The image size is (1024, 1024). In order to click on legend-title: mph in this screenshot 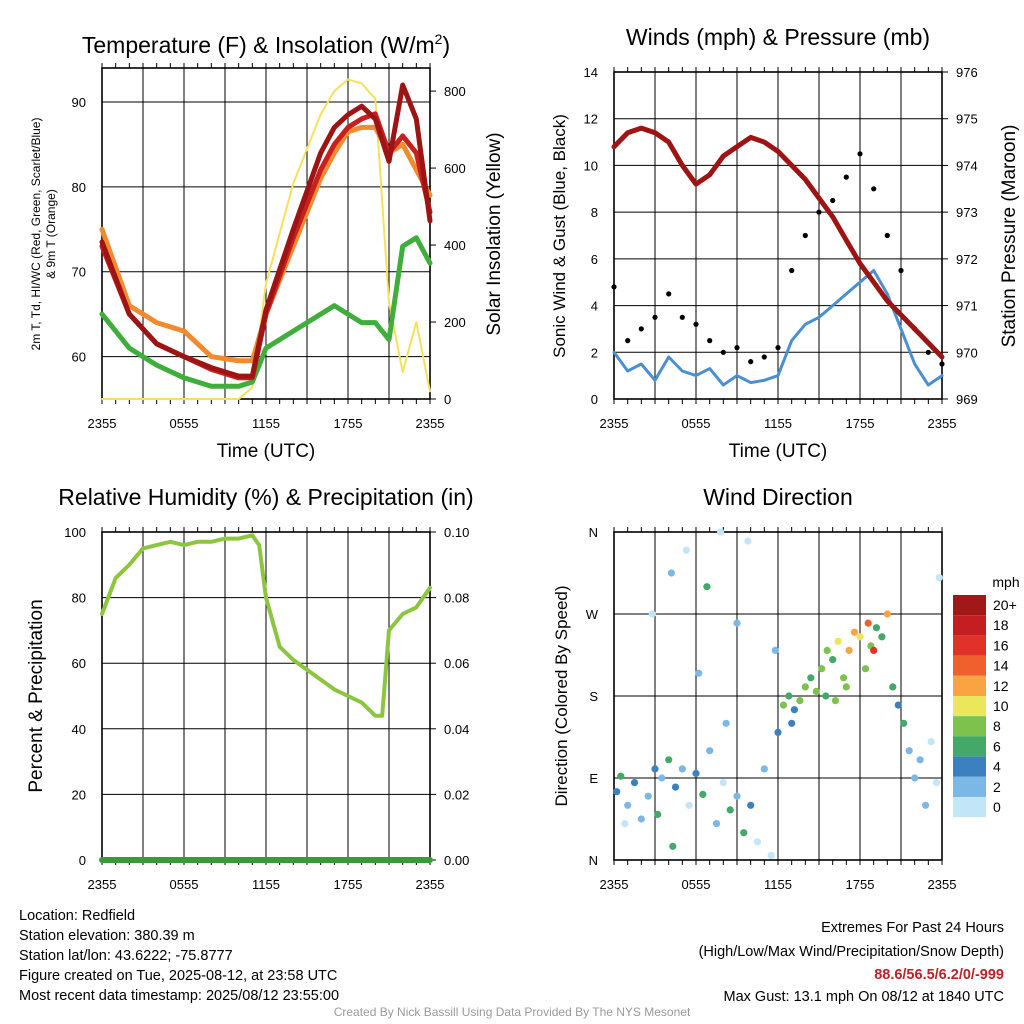, I will do `click(1005, 582)`.